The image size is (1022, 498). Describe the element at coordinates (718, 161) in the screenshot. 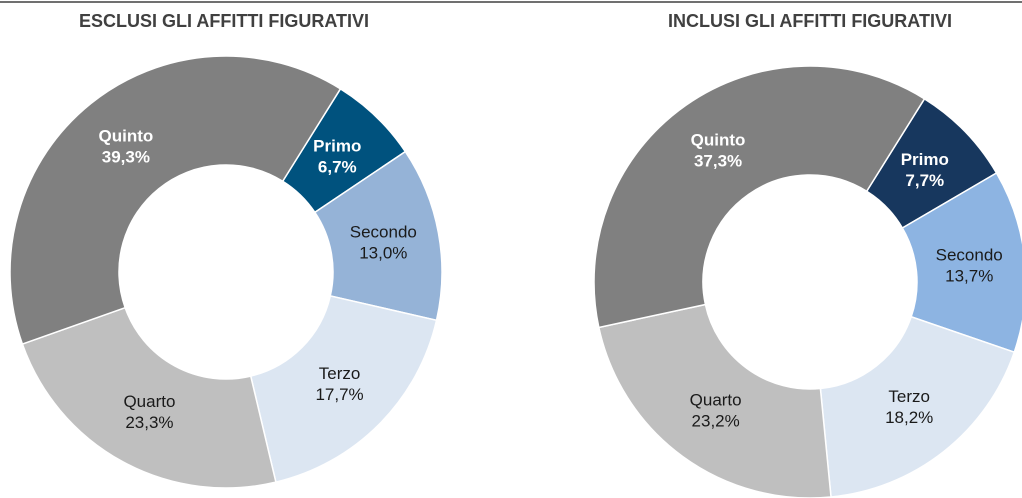

I see `value-label: 37,3%` at that location.